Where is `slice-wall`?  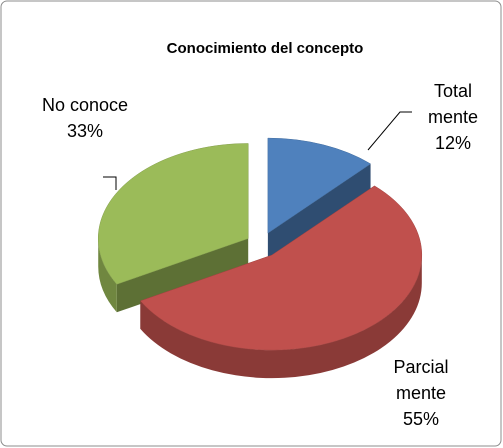
slice-wall is located at coordinates (107, 275).